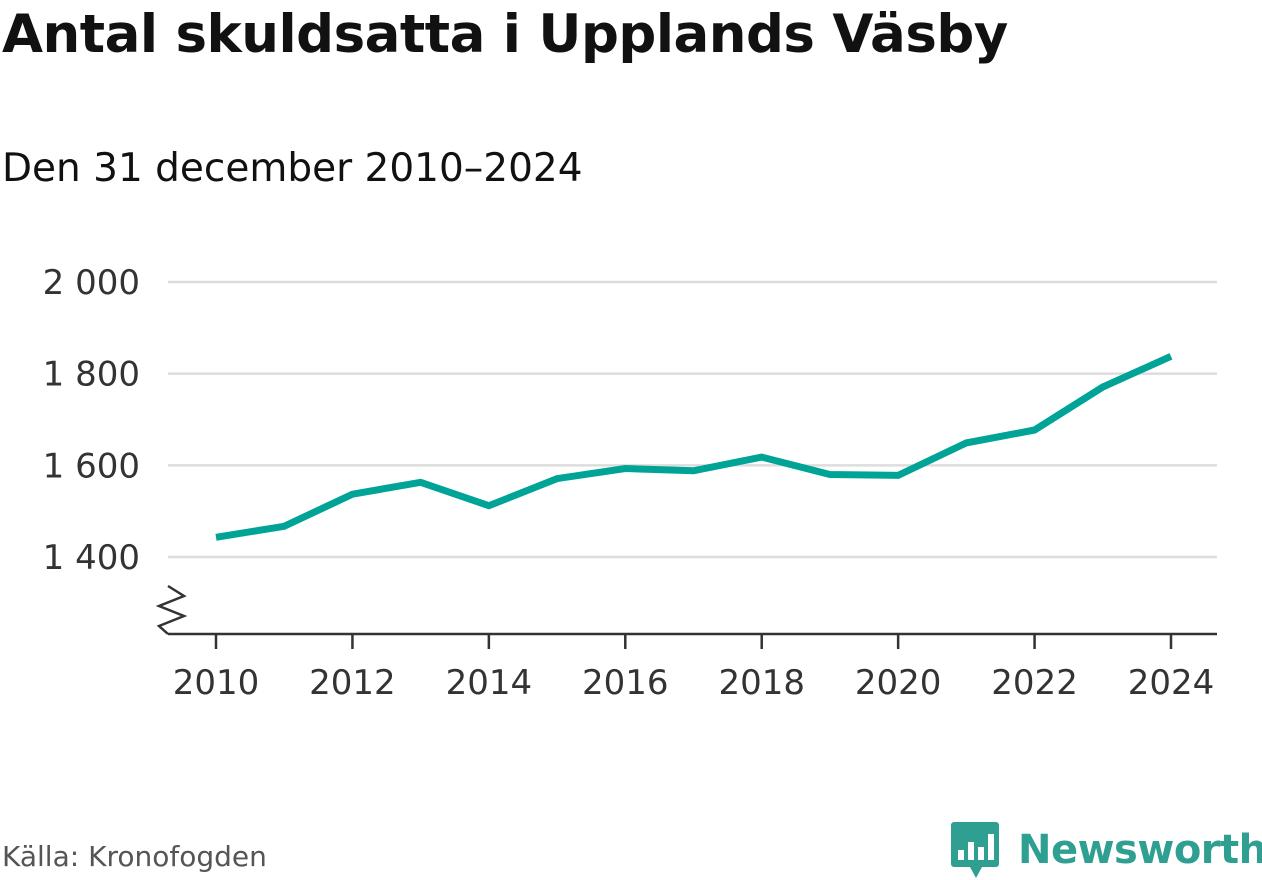 The width and height of the screenshot is (1262, 880). What do you see at coordinates (898, 683) in the screenshot?
I see `x-tick-label: 2020` at bounding box center [898, 683].